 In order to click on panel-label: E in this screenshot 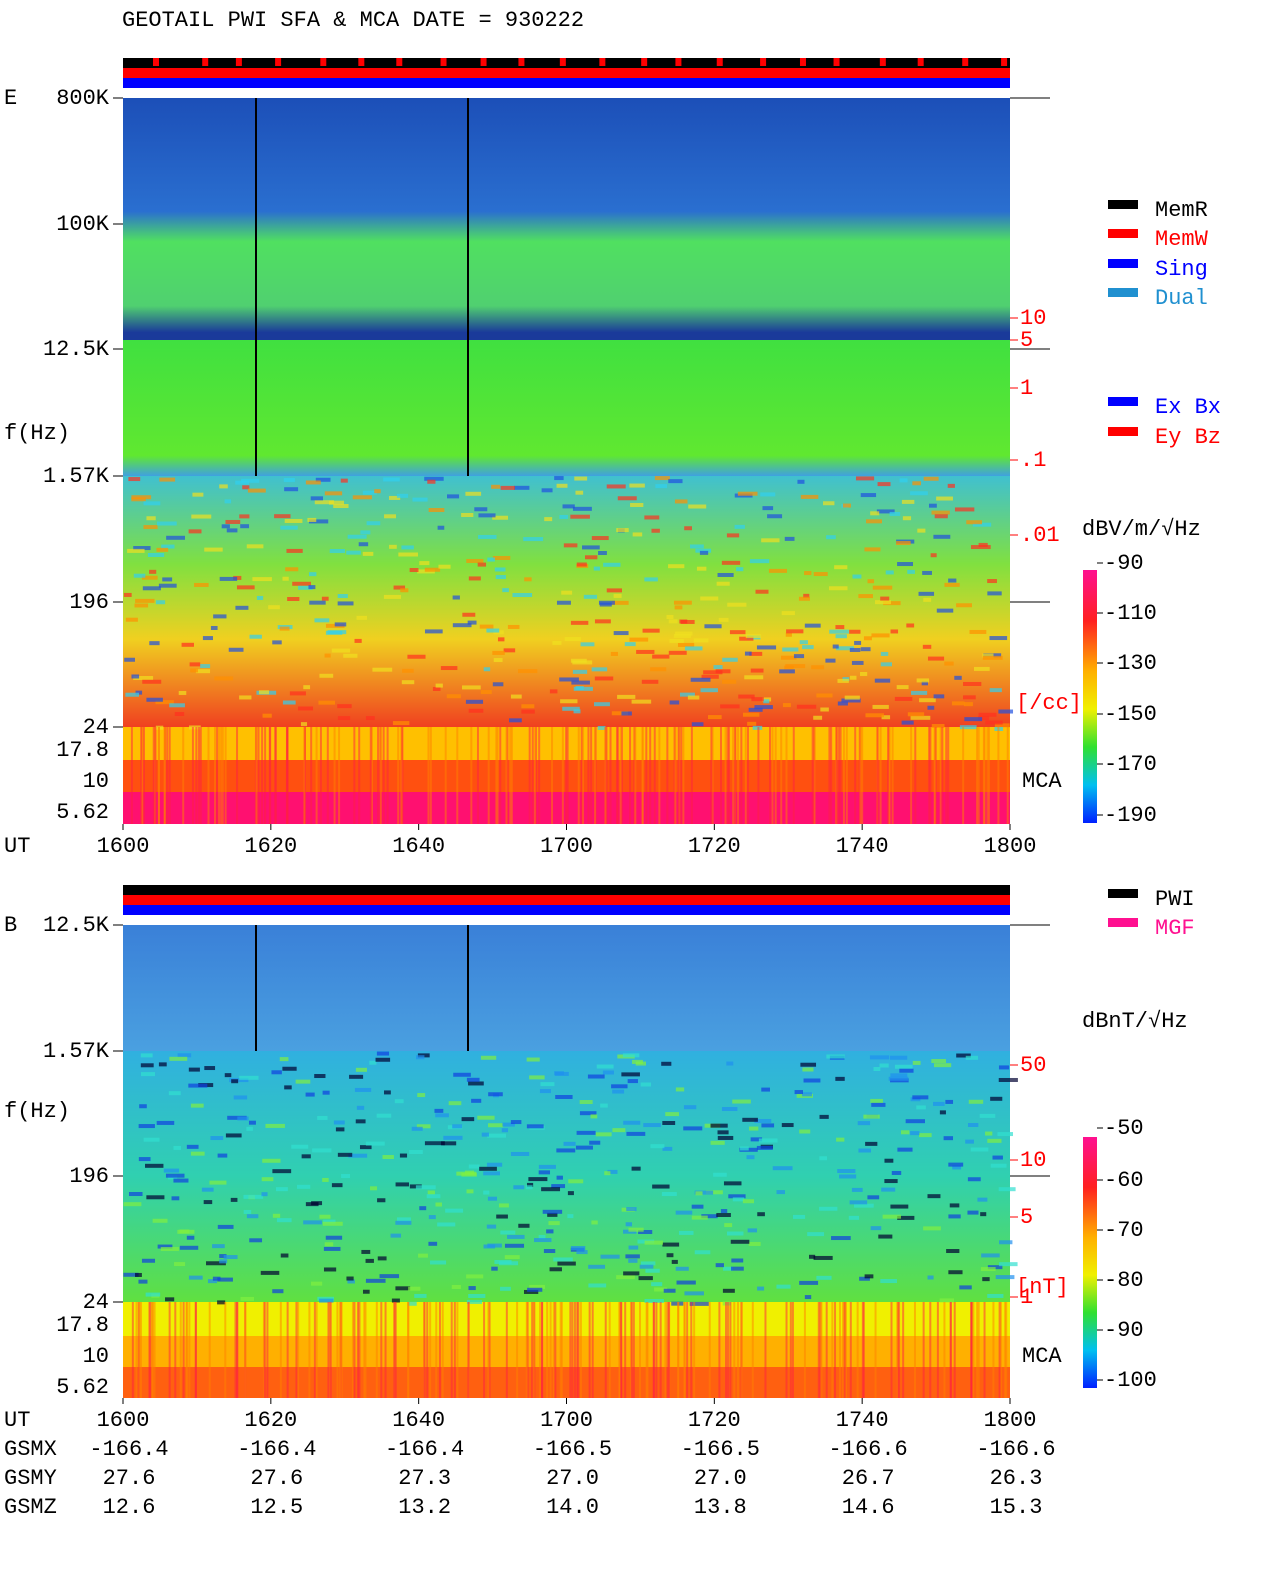, I will do `click(10, 98)`.